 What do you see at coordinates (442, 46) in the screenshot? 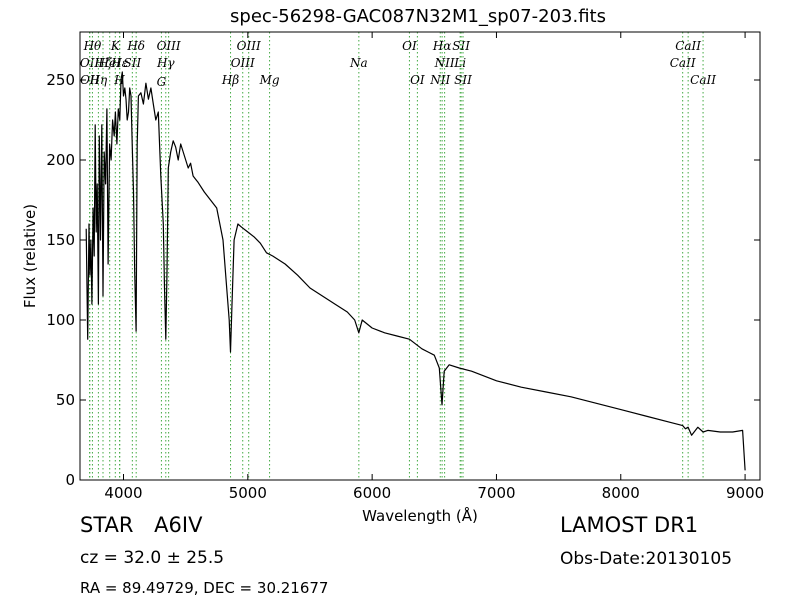
I see `spectral-line-label: Hα` at bounding box center [442, 46].